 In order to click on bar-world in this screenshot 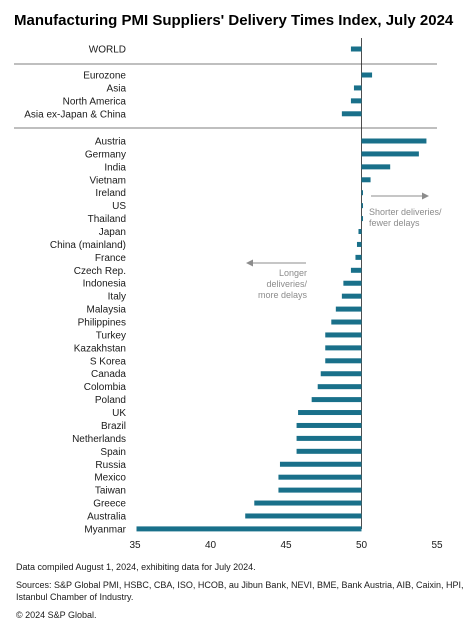, I will do `click(356, 49)`.